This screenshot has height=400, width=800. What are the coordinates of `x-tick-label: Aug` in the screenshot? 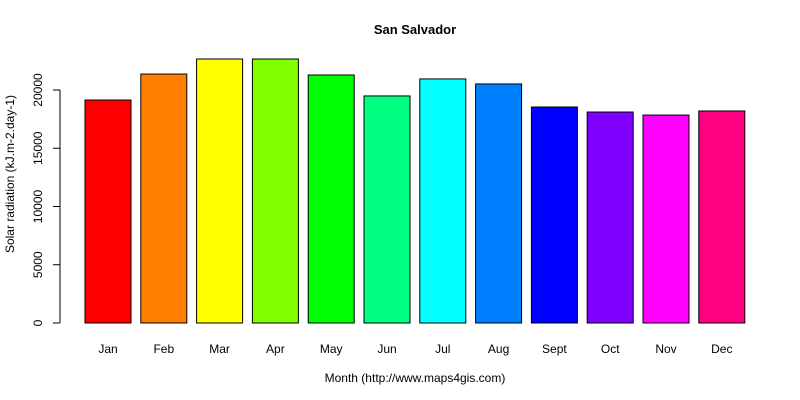 It's located at (498, 349).